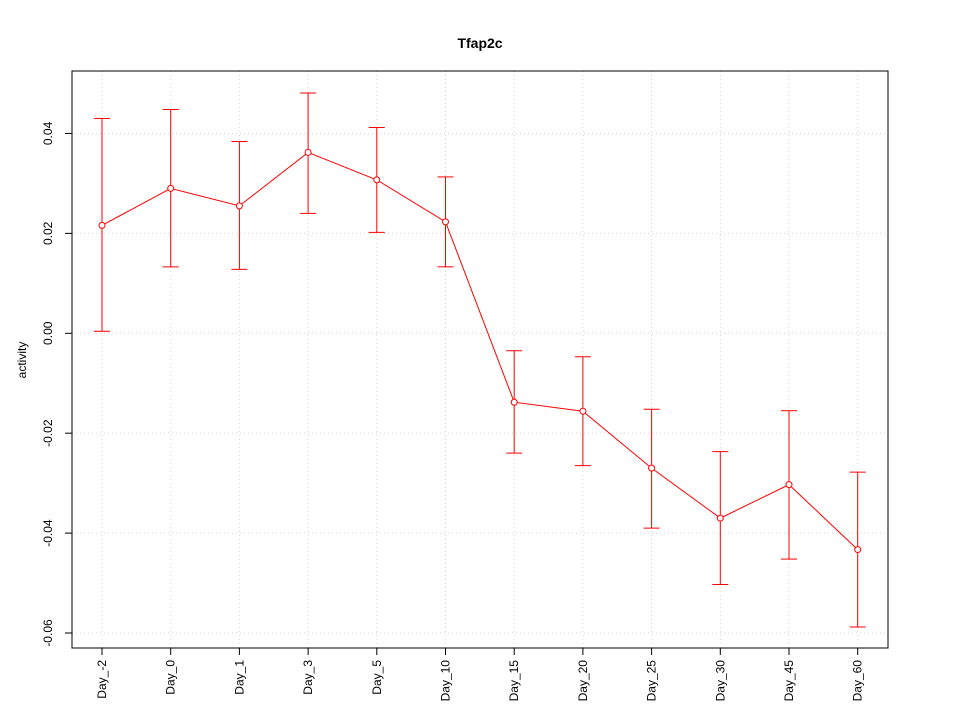 This screenshot has height=720, width=960. Describe the element at coordinates (48, 533) in the screenshot. I see `y-tick-label: -0.04` at that location.